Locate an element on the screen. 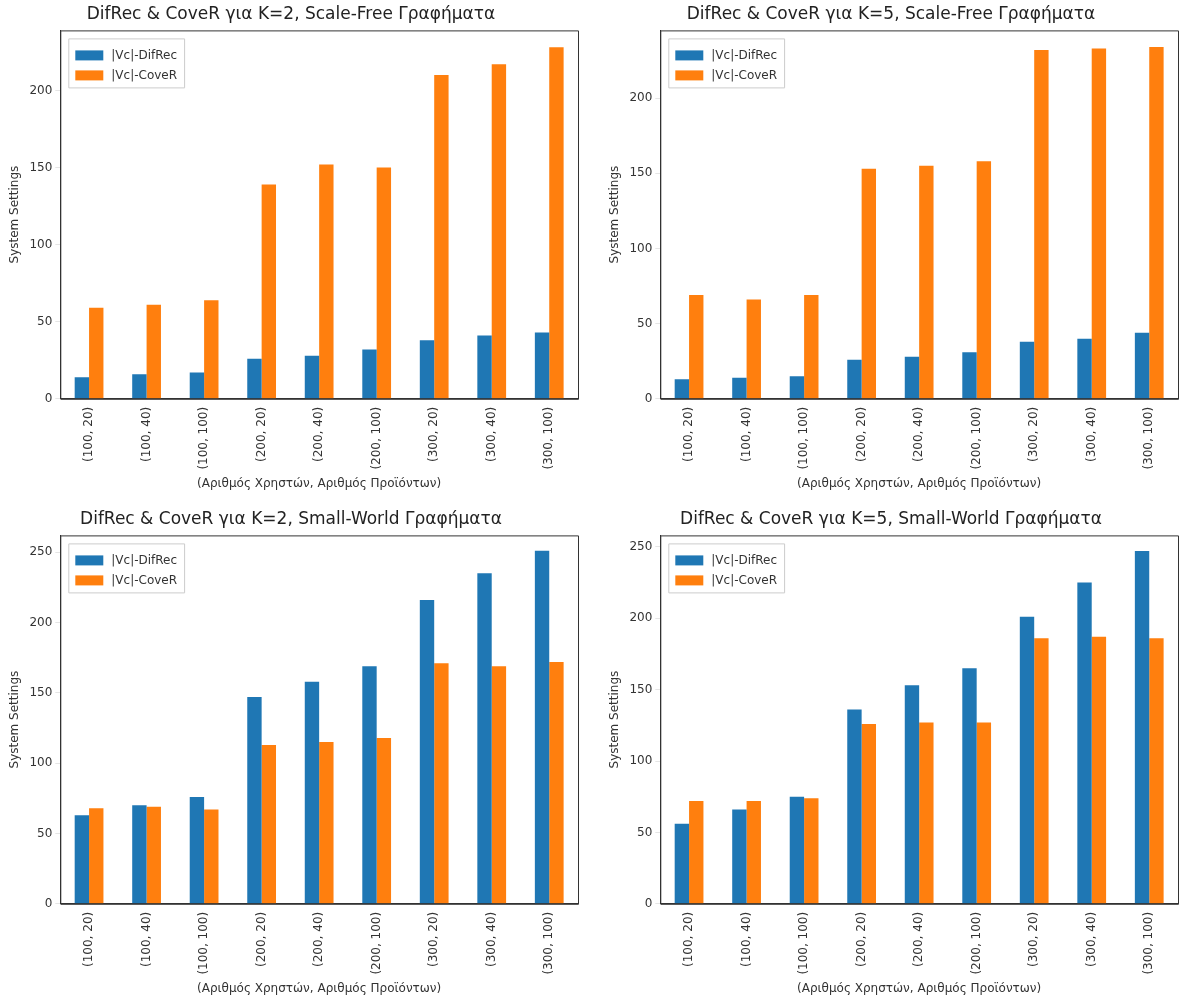 This screenshot has height=1000, width=1199. chart-title: DifRec & CoveR για K=5, Scale-Free Γραφήματα is located at coordinates (891, 12).